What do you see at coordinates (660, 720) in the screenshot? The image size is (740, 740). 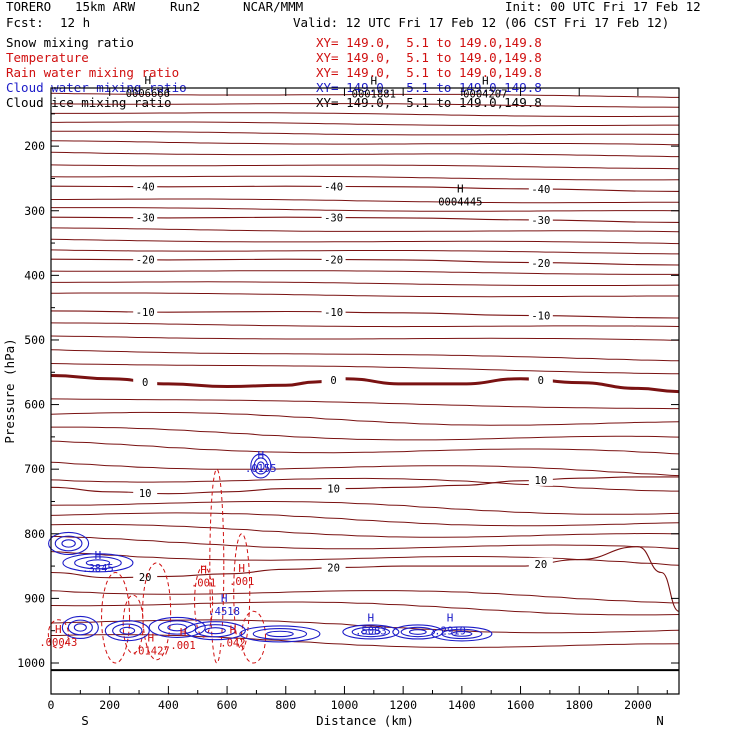 I see `endpoint-right-label: N` at bounding box center [660, 720].